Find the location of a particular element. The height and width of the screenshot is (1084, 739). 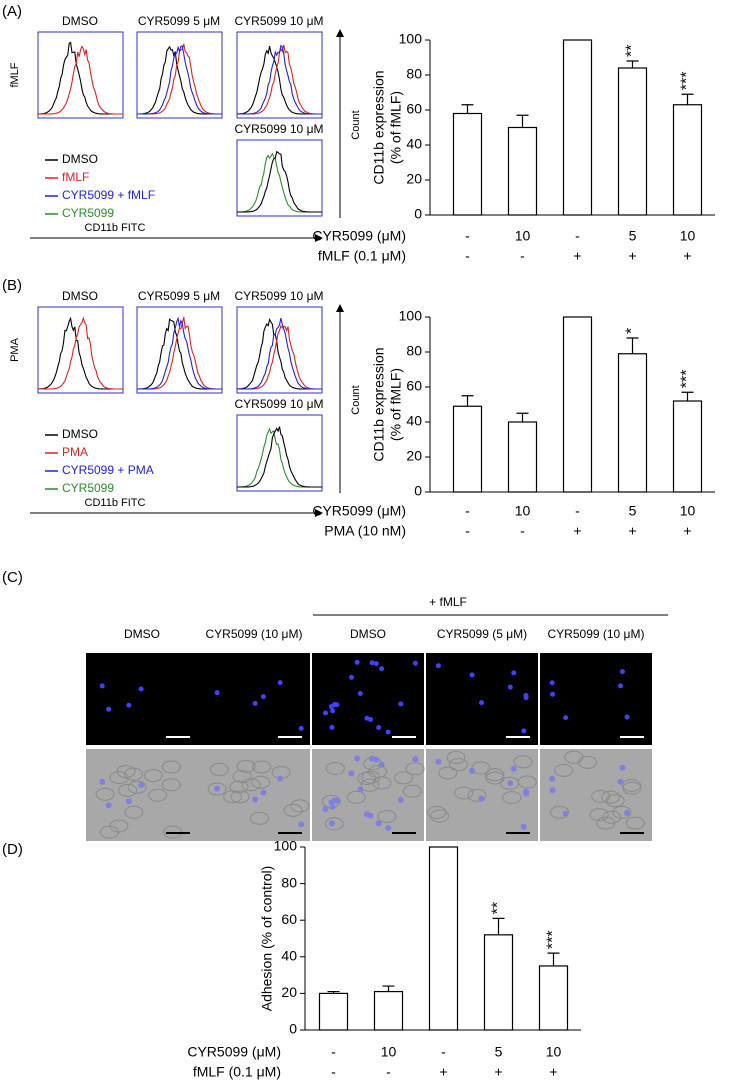

significance-label: * is located at coordinates (632, 331).